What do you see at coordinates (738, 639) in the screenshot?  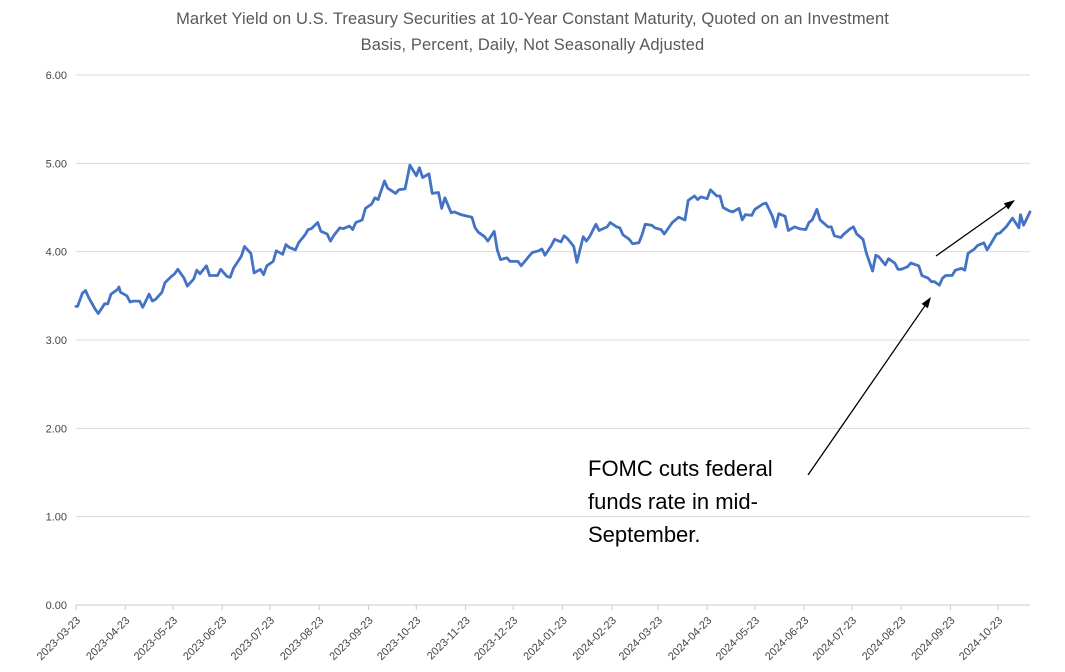 I see `x-tick-label: 2024-05-23` at bounding box center [738, 639].